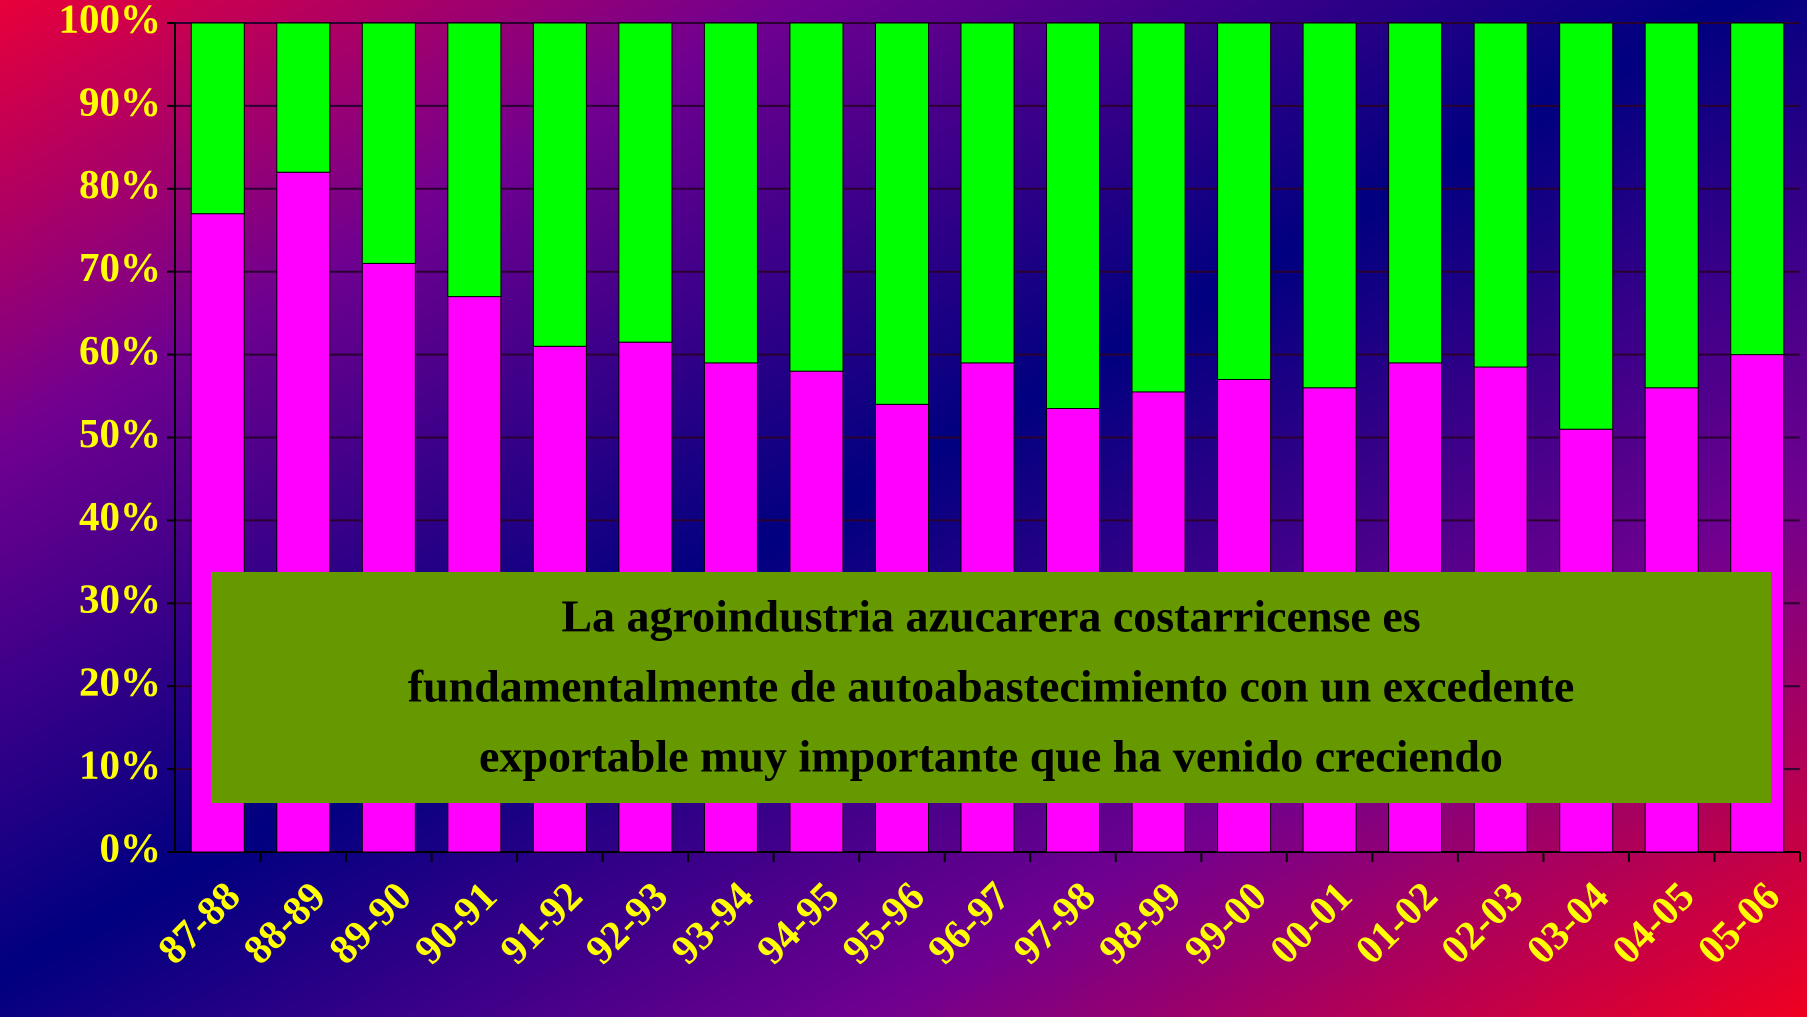  Describe the element at coordinates (120, 184) in the screenshot. I see `y-tick-label: 80%` at that location.